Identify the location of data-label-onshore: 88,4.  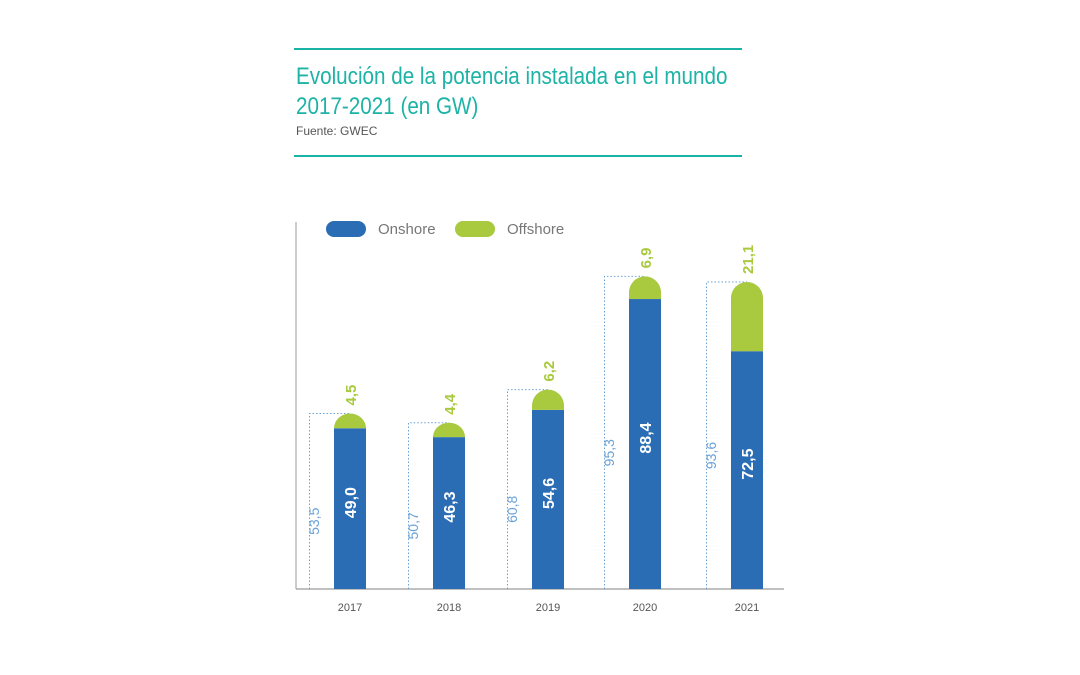
(646, 437).